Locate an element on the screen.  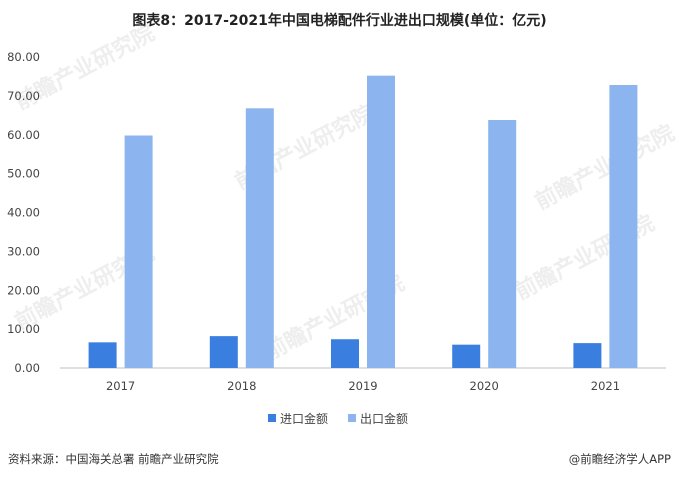
y-tick-label: 30.00 is located at coordinates (23, 251).